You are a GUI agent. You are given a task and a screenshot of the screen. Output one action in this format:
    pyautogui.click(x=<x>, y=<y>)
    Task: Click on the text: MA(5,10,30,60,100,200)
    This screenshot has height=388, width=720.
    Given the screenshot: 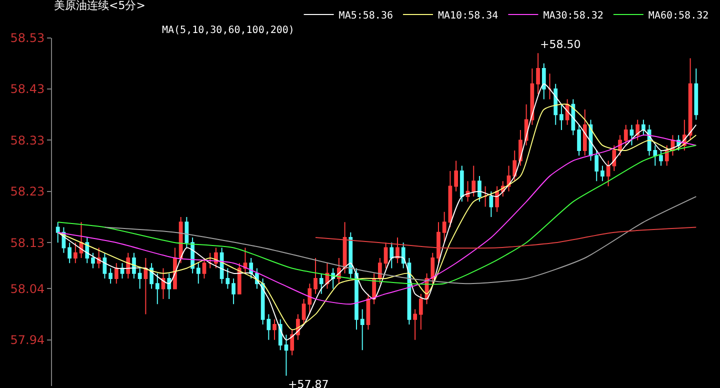 What is the action you would take?
    pyautogui.click(x=228, y=30)
    